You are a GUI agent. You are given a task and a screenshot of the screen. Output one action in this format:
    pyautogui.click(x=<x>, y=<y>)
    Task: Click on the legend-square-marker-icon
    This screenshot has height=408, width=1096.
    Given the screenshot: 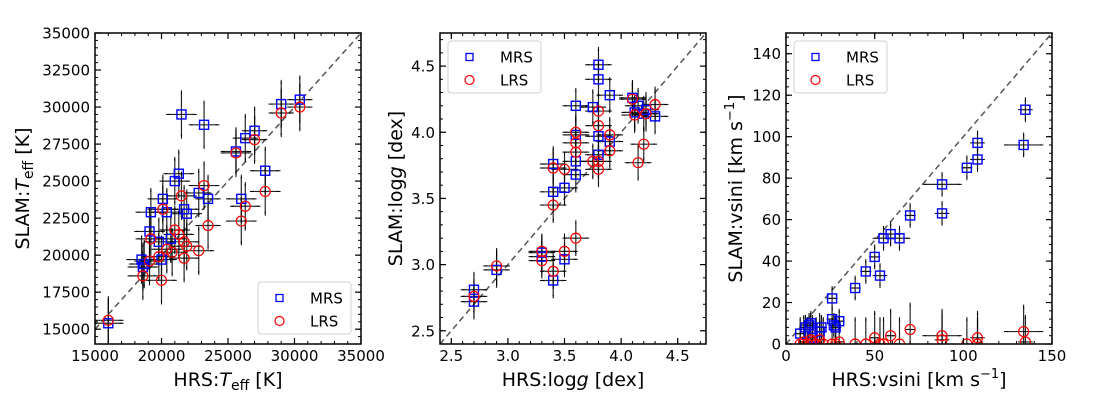 What is the action you would take?
    pyautogui.click(x=279, y=298)
    